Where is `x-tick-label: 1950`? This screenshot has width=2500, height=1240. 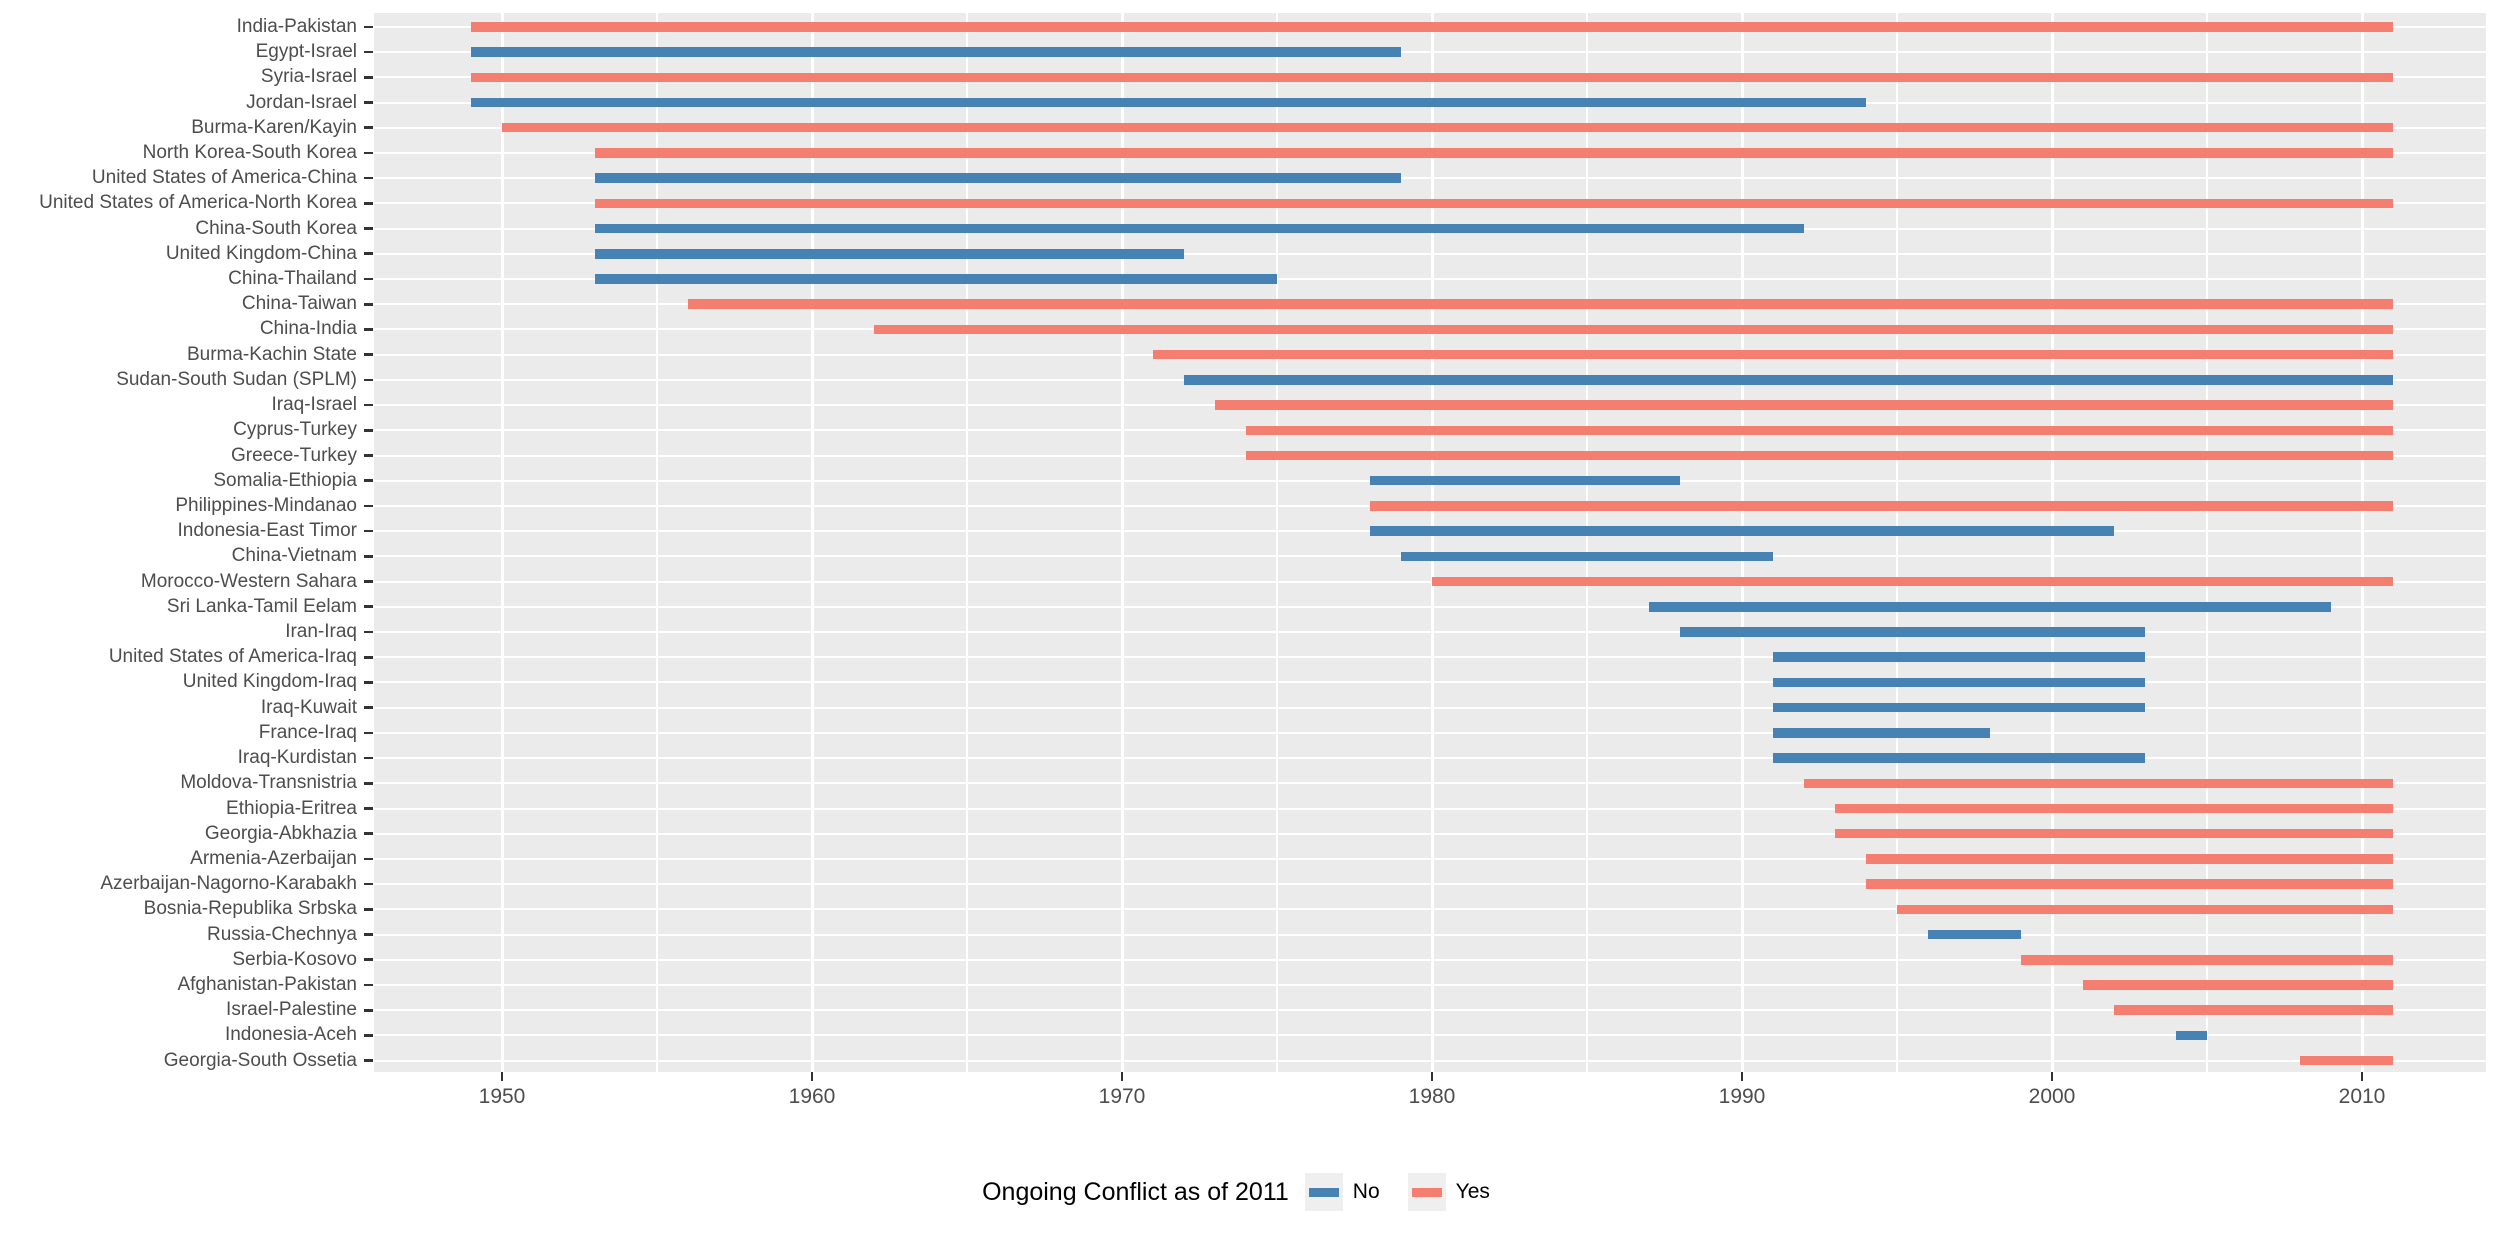 x-tick-label: 1950 is located at coordinates (502, 1096).